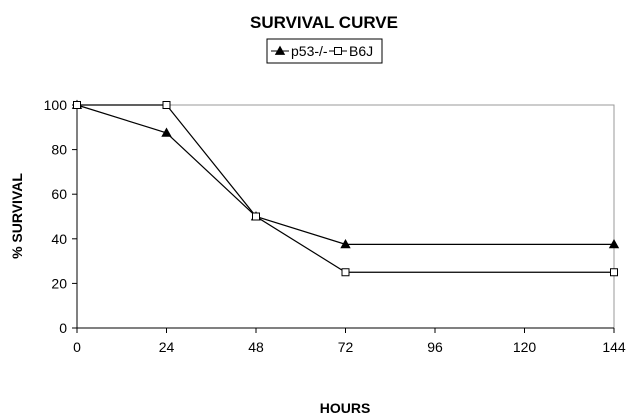 Image resolution: width=630 pixels, height=419 pixels. Describe the element at coordinates (614, 347) in the screenshot. I see `x-tick-label: 144` at that location.